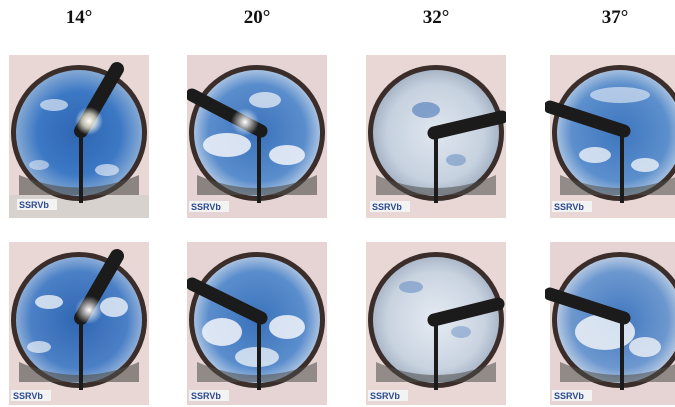 The height and width of the screenshot is (407, 675). I want to click on column-header-4: 37°, so click(615, 17).